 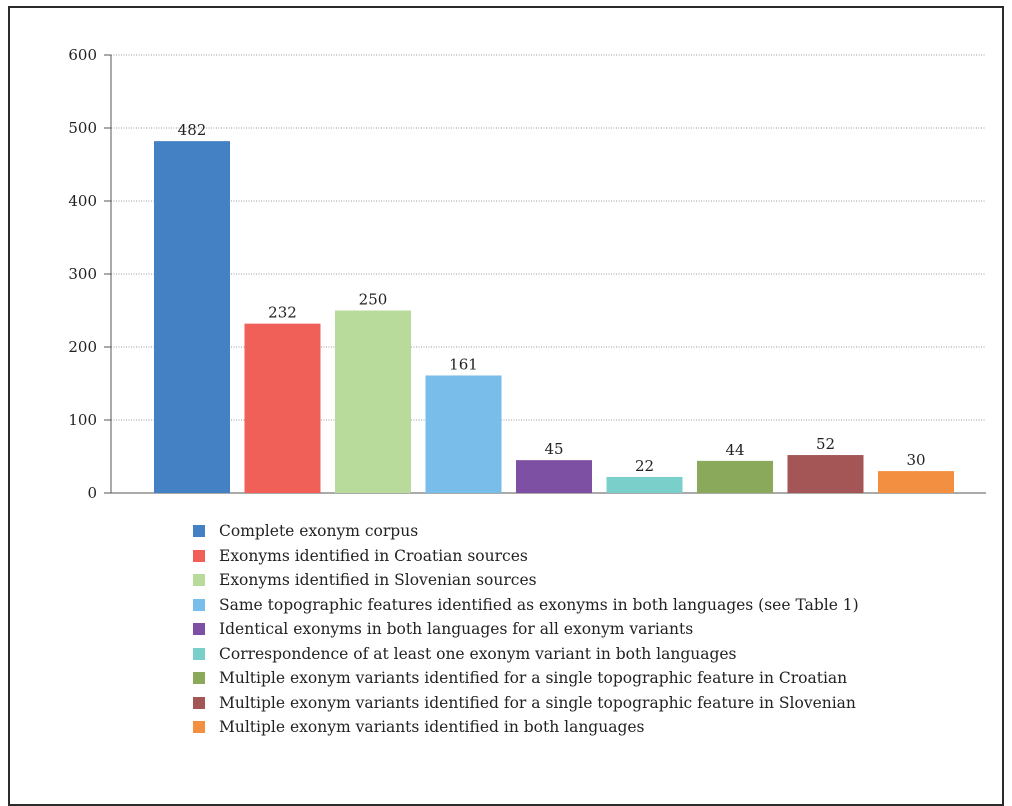 I want to click on legend-item-2: Exonyms identified in Croatian sources, so click(x=526, y=556).